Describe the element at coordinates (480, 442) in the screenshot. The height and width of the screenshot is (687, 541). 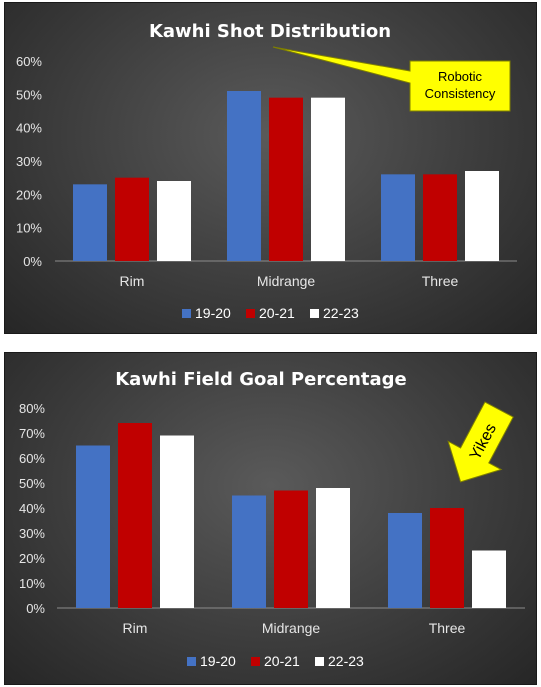
I see `yikes-arrow: Yikes` at that location.